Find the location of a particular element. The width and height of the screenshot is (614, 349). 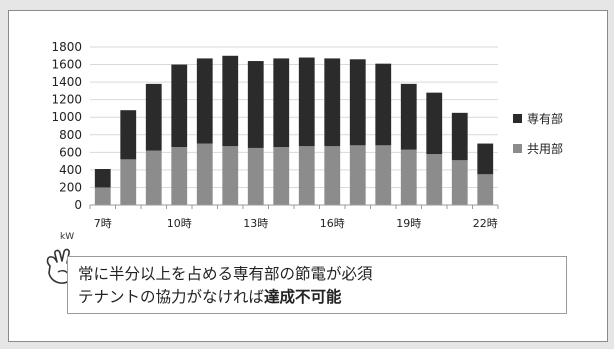

x-tick-label: 10時 is located at coordinates (179, 223).